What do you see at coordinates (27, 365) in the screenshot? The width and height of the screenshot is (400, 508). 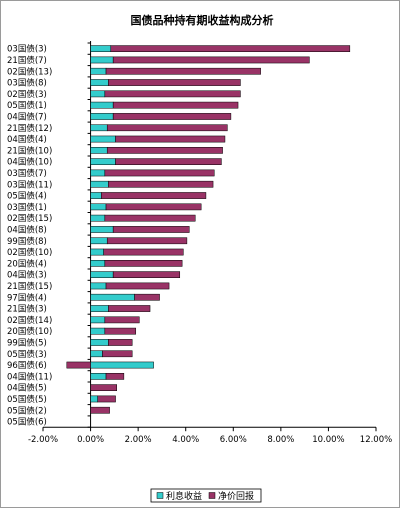 I see `y-tick-label: 96国债(6)` at bounding box center [27, 365].